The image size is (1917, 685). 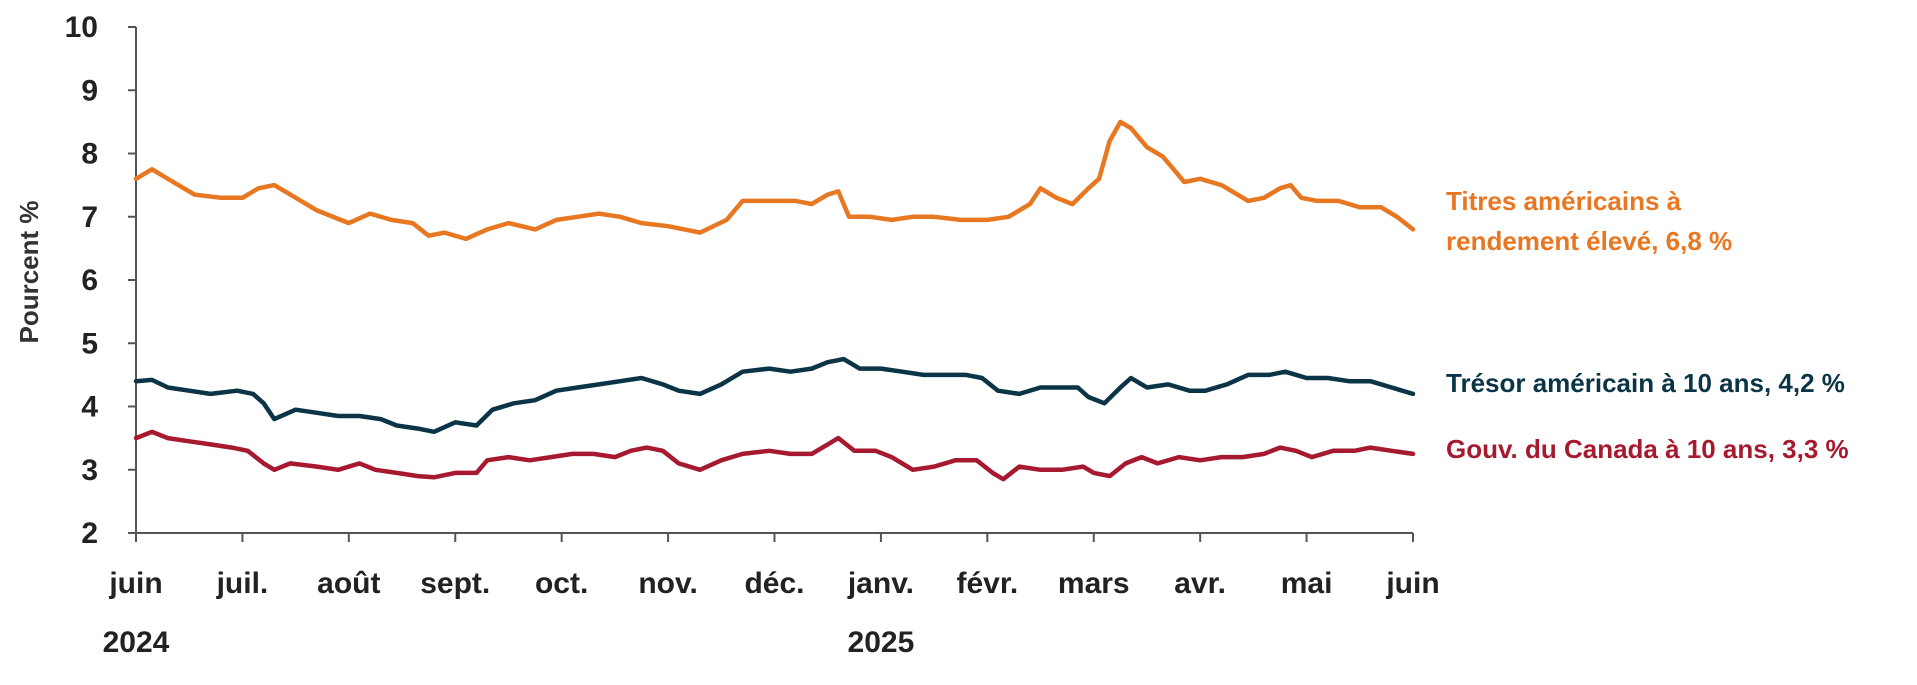 I want to click on y-tick-label: 3, so click(x=89, y=470).